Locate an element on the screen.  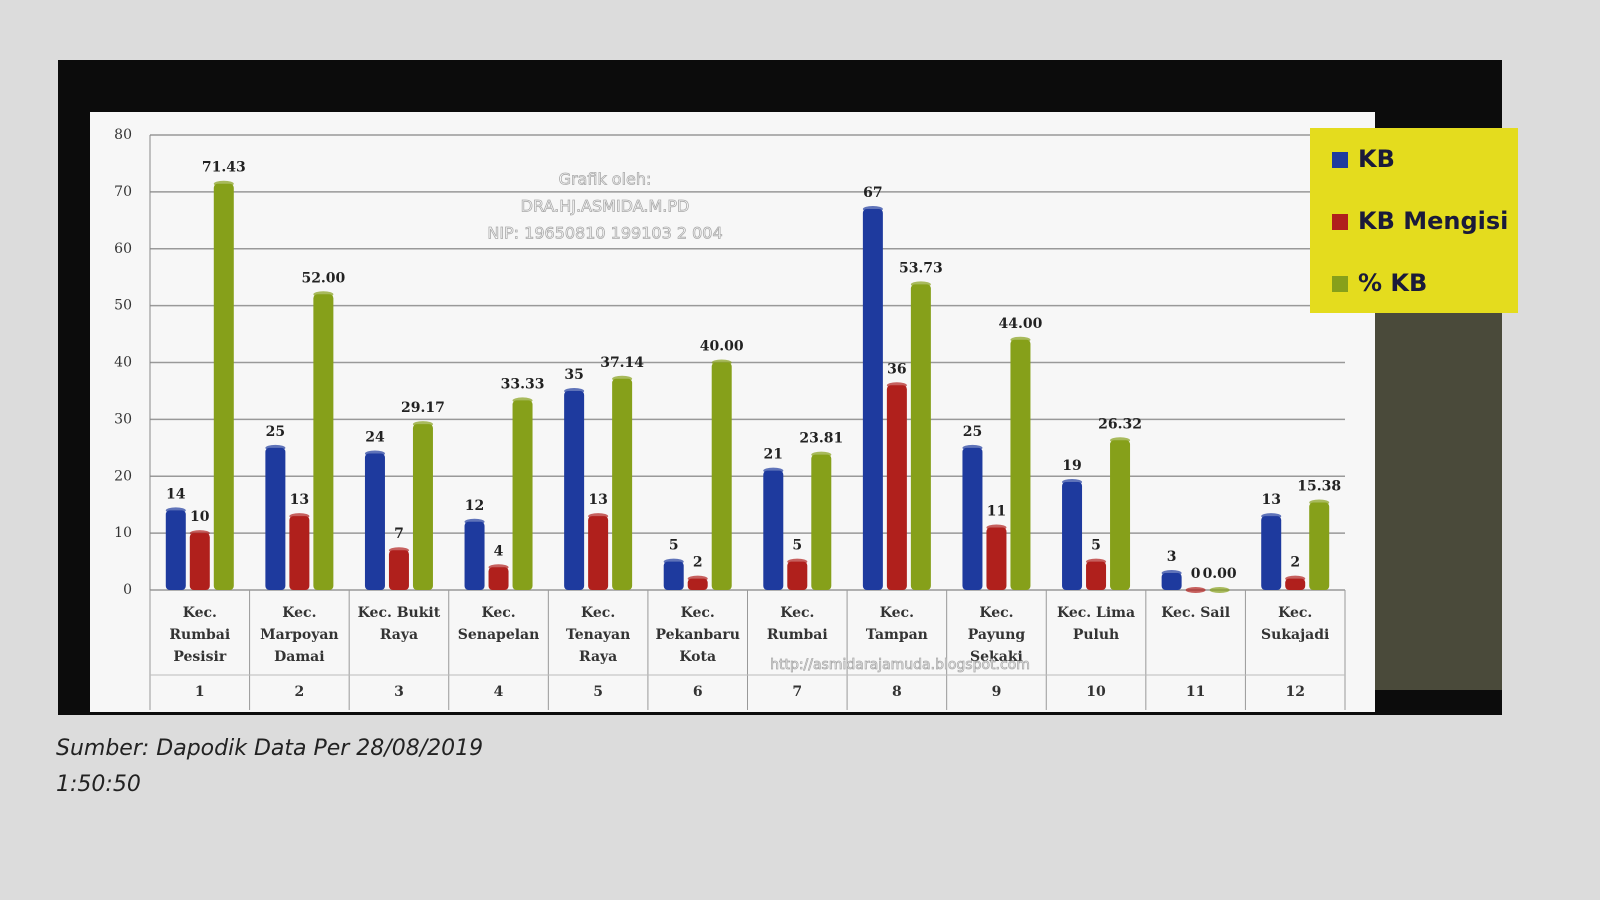
data-label: 21 is located at coordinates (773, 455).